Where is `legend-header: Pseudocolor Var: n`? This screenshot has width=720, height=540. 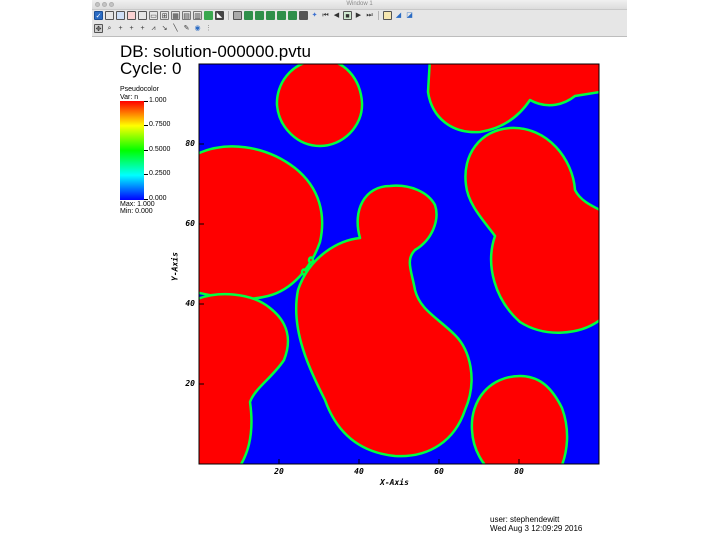
legend-header: Pseudocolor Var: n is located at coordinates (139, 94).